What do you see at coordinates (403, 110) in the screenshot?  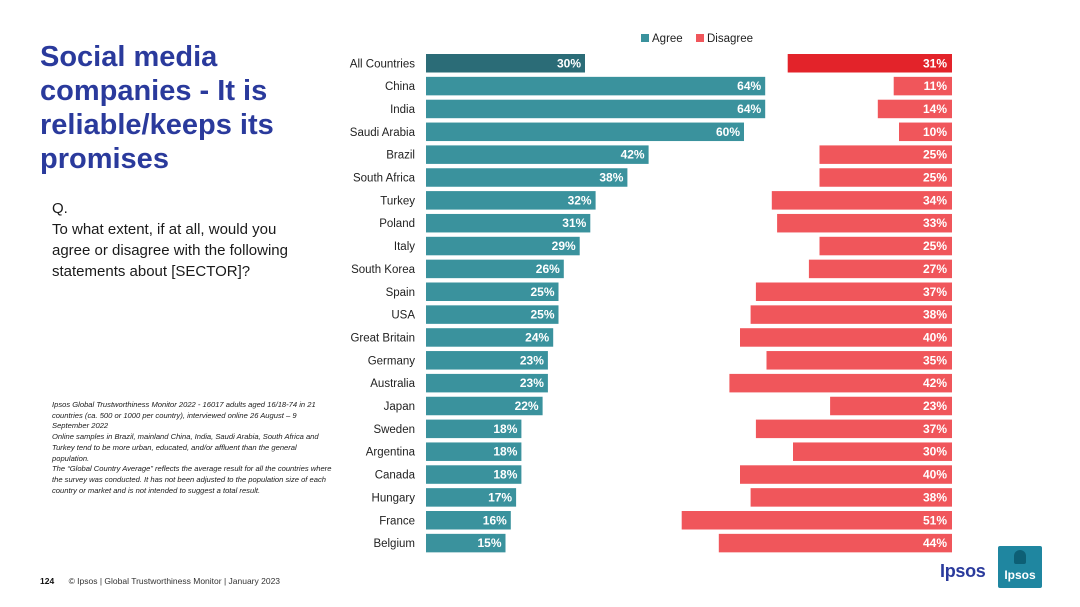 I see `country-label: India` at bounding box center [403, 110].